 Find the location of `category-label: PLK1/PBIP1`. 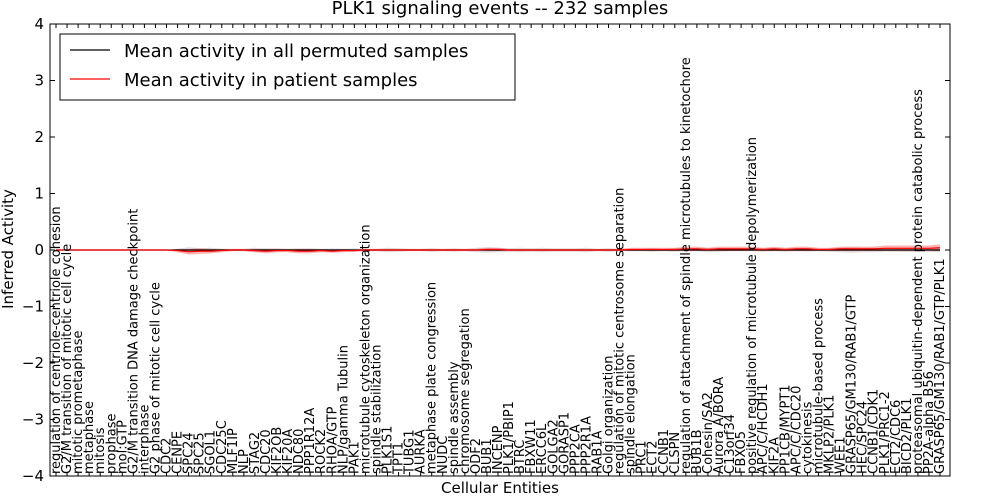

category-label: PLK1/PBIP1 is located at coordinates (509, 437).